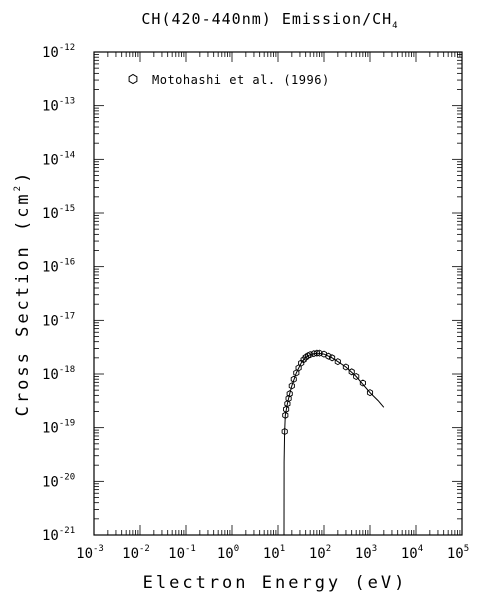 The image size is (484, 599). Describe the element at coordinates (182, 553) in the screenshot. I see `x-tick-label: 10⁻¹` at that location.